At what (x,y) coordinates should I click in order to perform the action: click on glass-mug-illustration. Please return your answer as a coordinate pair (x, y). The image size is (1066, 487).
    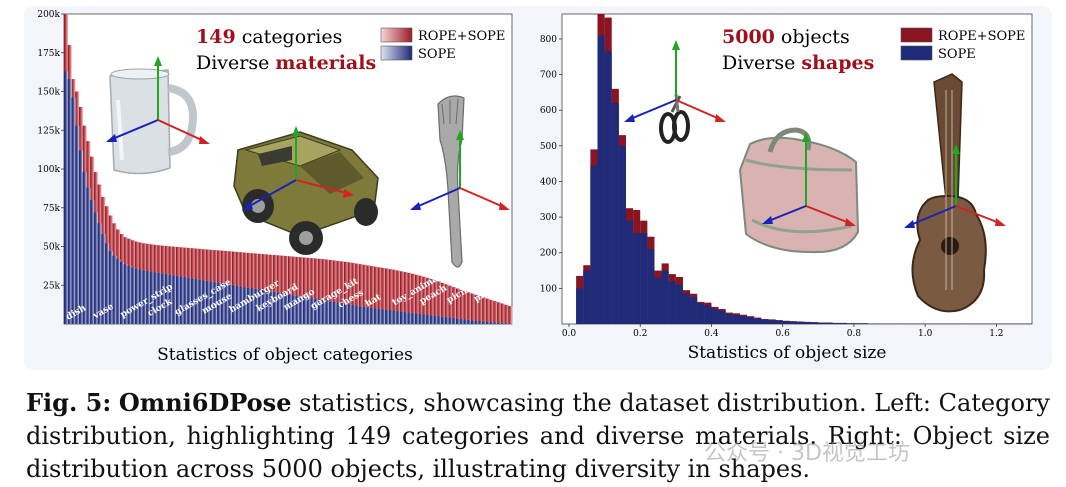
    Looking at the image, I should click on (153, 121).